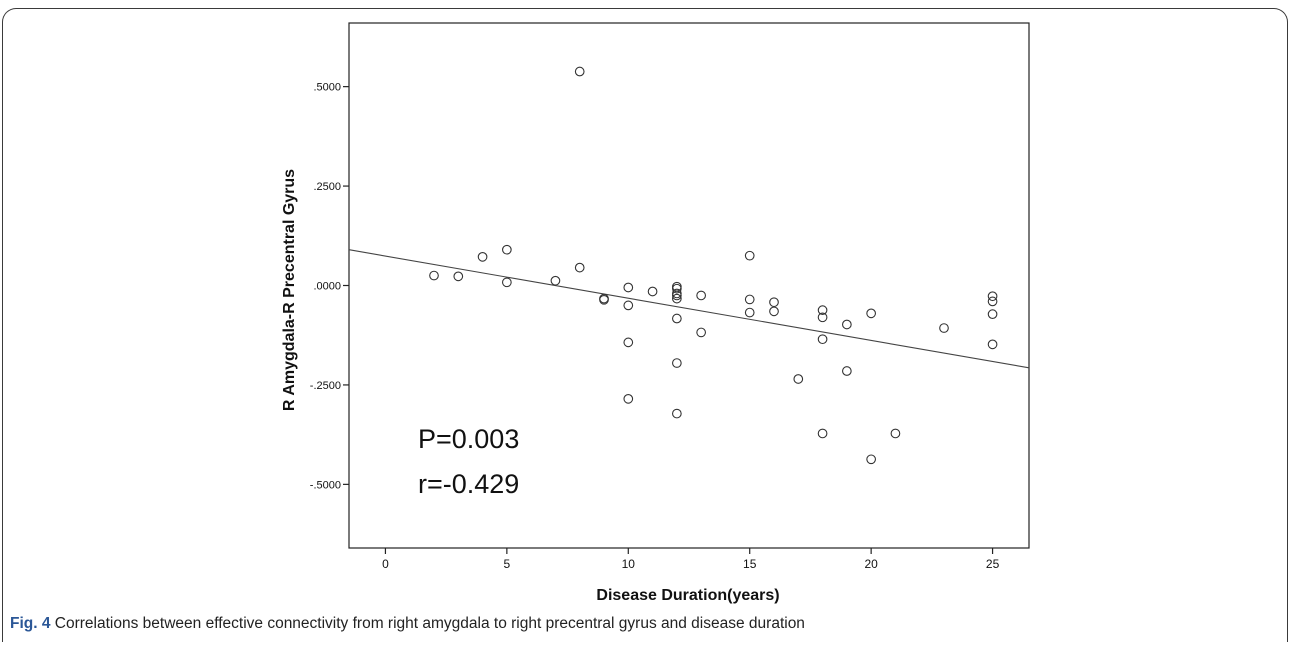 The width and height of the screenshot is (1292, 647). I want to click on y-tick-label: -.5000, so click(325, 485).